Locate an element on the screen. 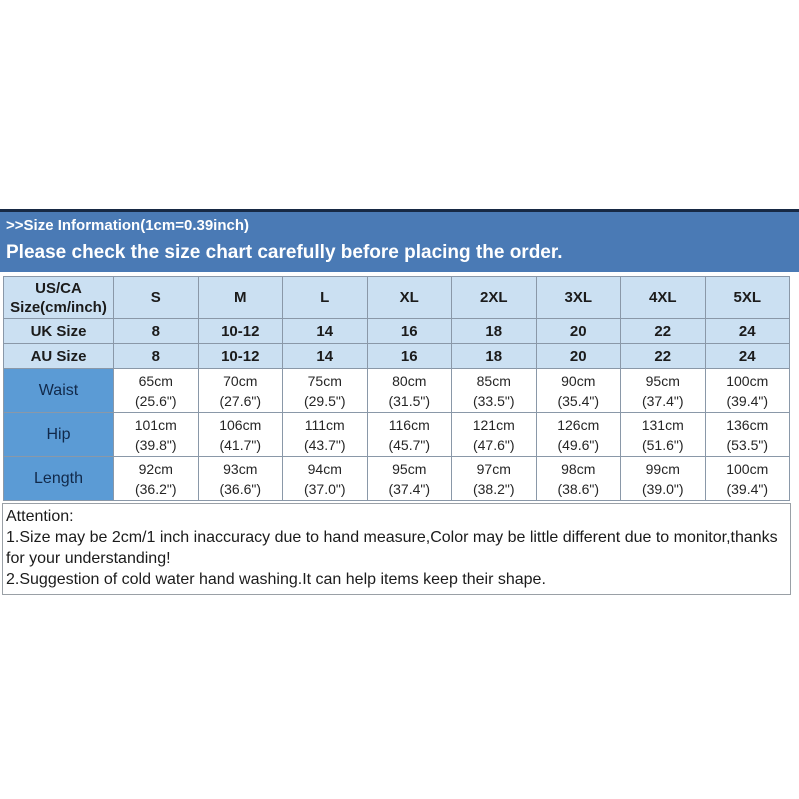 The height and width of the screenshot is (799, 799). banner-title: >>Size Information(1cm=0.39inch) is located at coordinates (127, 225).